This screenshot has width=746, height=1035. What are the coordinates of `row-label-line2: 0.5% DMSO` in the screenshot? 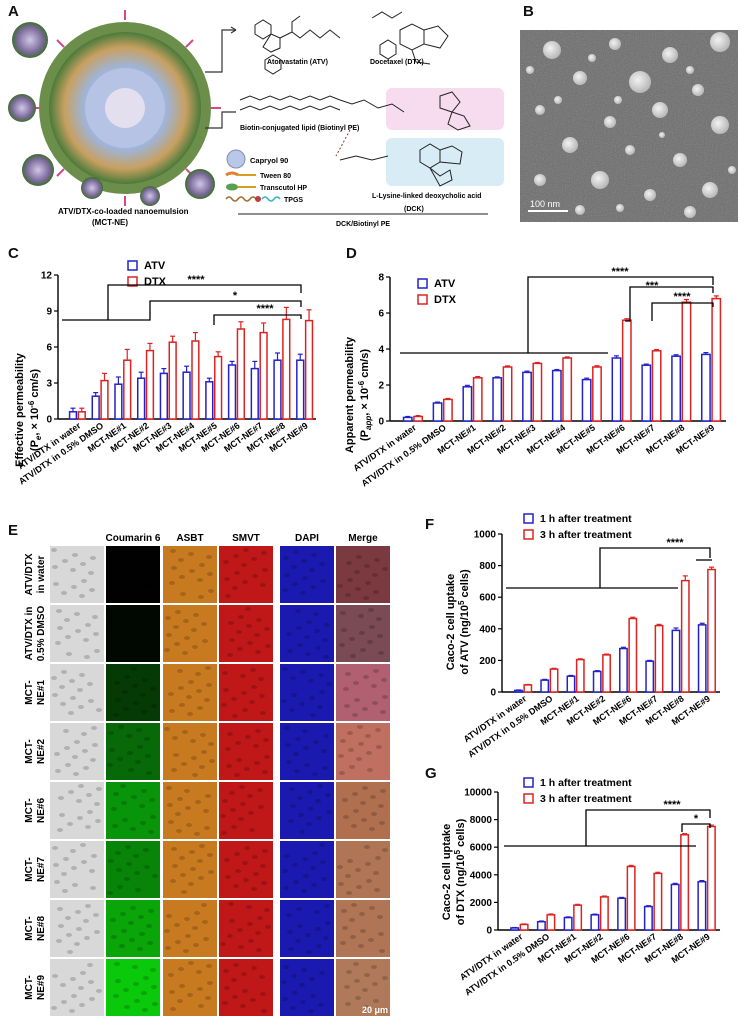 It's located at (41, 633).